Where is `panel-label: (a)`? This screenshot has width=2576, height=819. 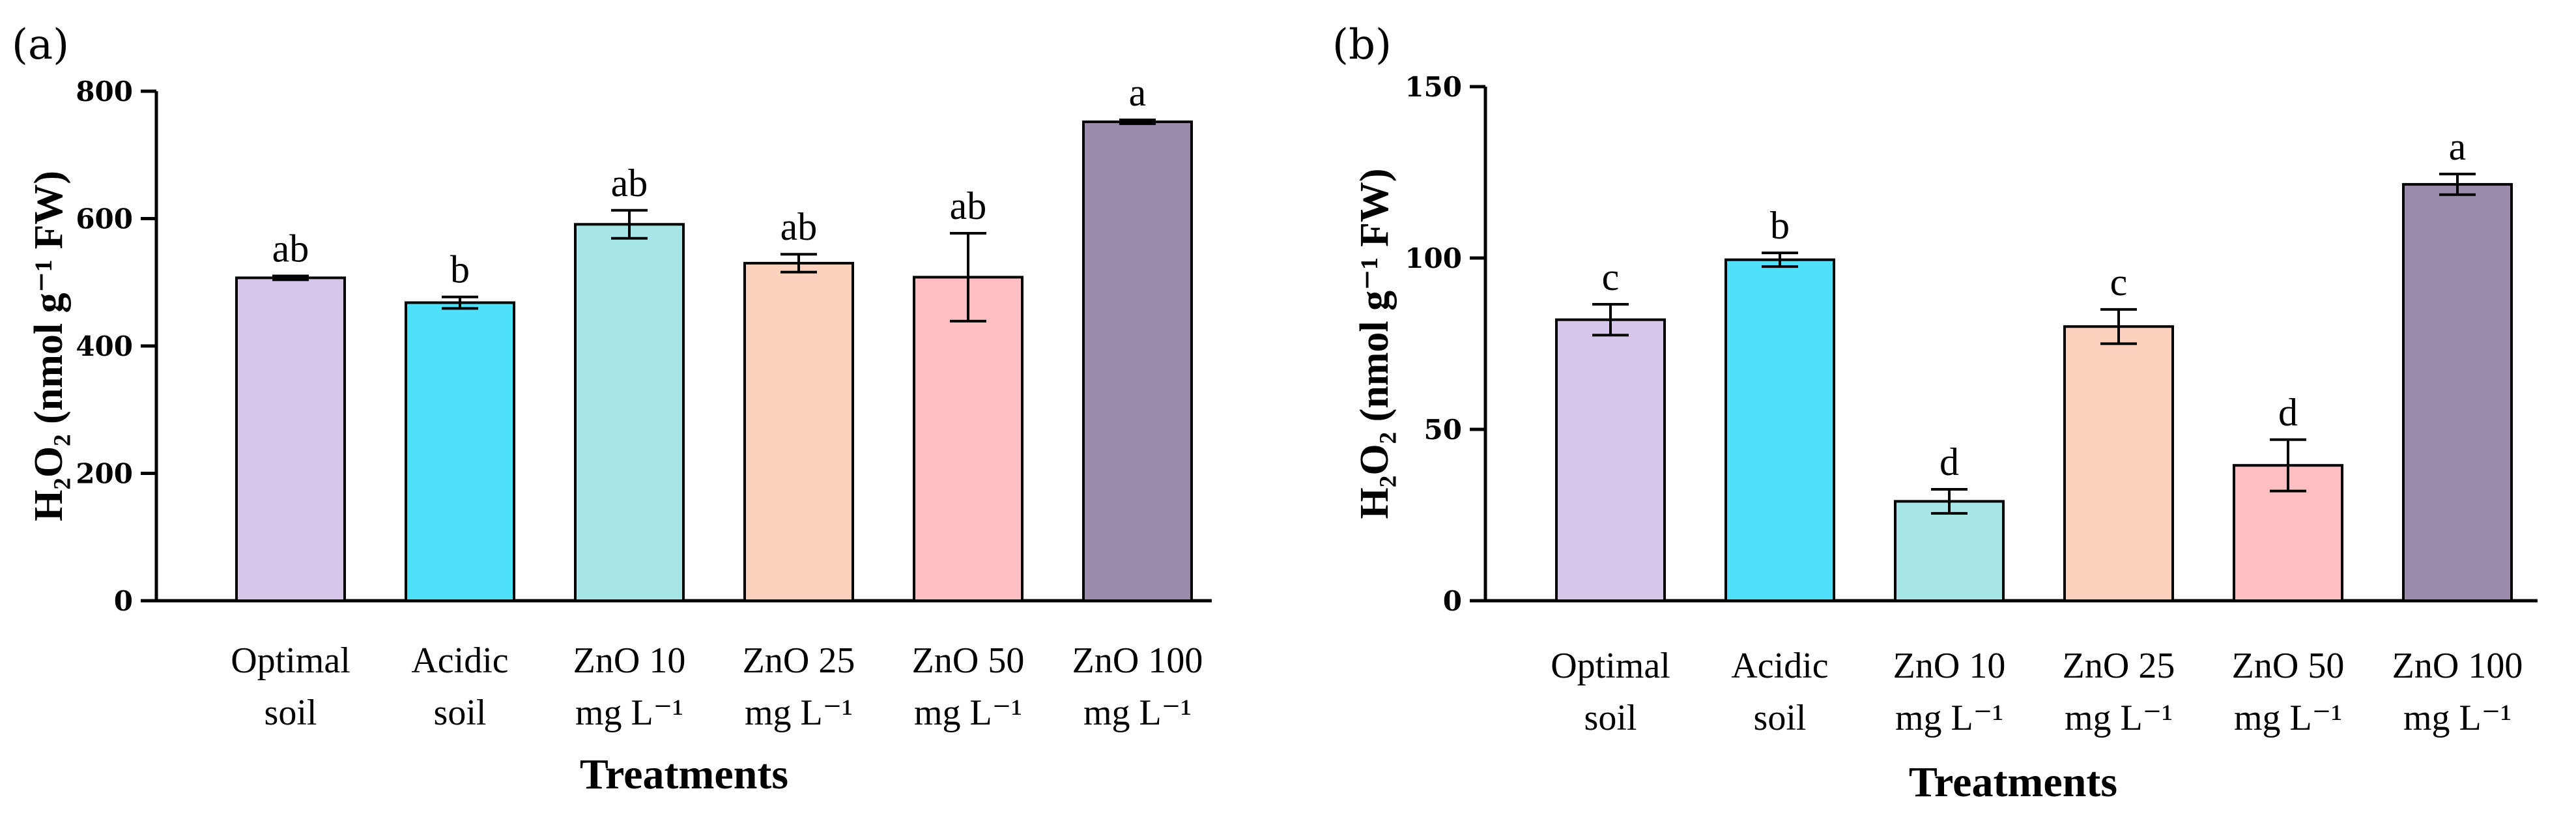 panel-label: (a) is located at coordinates (40, 45).